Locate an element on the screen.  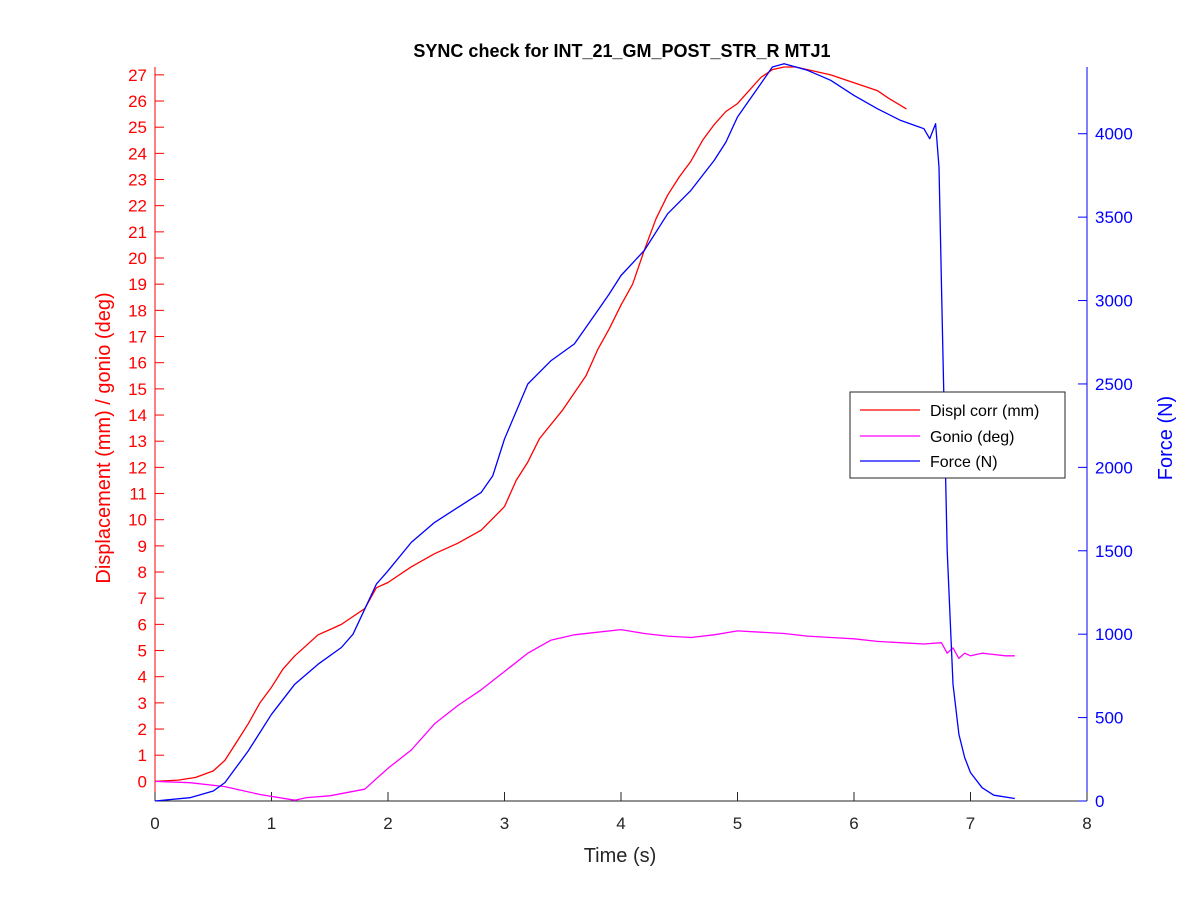
legend-label-gonio: Gonio (deg) is located at coordinates (972, 437).